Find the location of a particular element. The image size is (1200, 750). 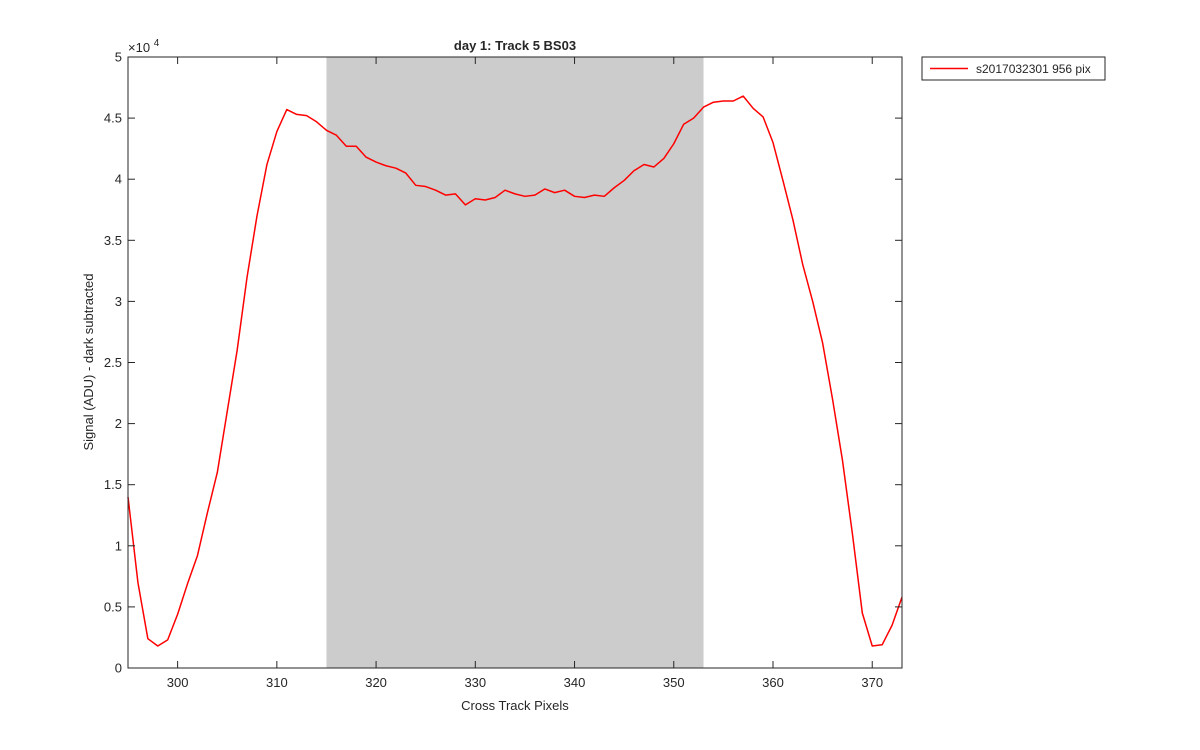

x-tick-label: 360 is located at coordinates (773, 682).